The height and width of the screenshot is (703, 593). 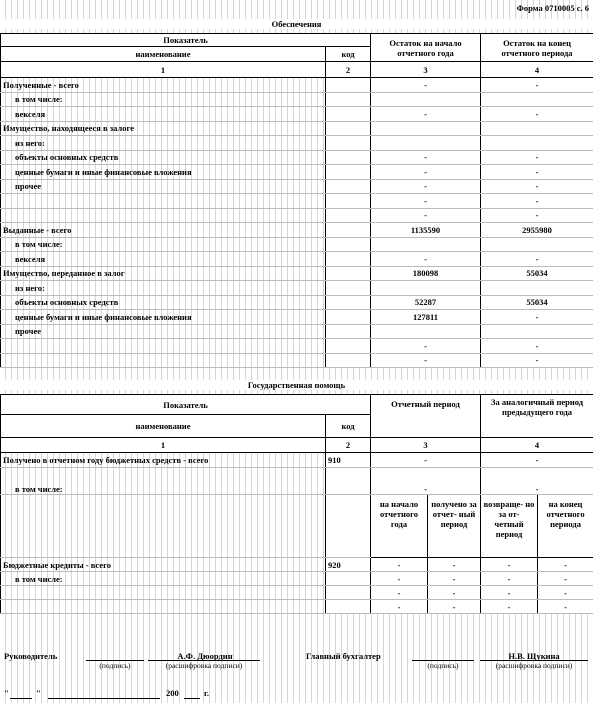 What do you see at coordinates (536, 416) in the screenshot?
I see `header-cell: За аналогичный период предыдущего года` at bounding box center [536, 416].